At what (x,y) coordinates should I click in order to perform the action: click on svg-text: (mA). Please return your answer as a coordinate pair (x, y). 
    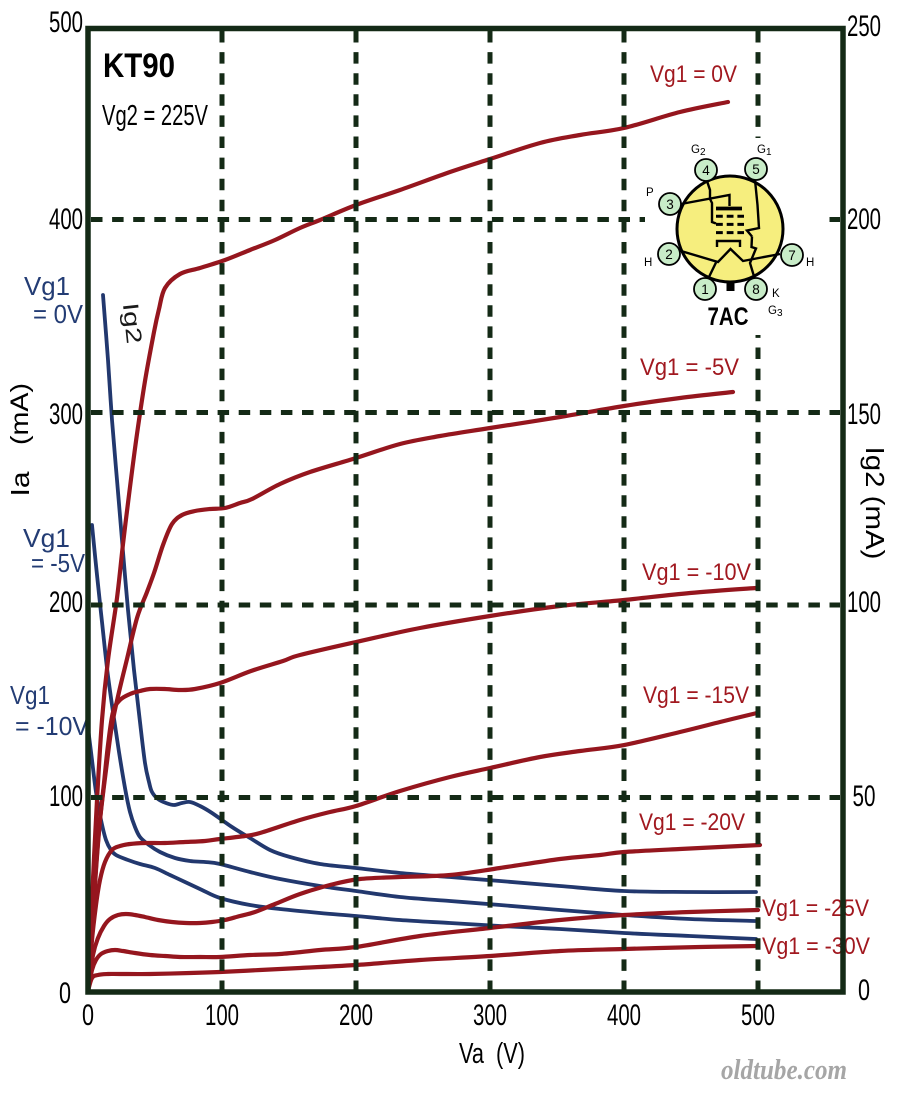
    Looking at the image, I should click on (20, 414).